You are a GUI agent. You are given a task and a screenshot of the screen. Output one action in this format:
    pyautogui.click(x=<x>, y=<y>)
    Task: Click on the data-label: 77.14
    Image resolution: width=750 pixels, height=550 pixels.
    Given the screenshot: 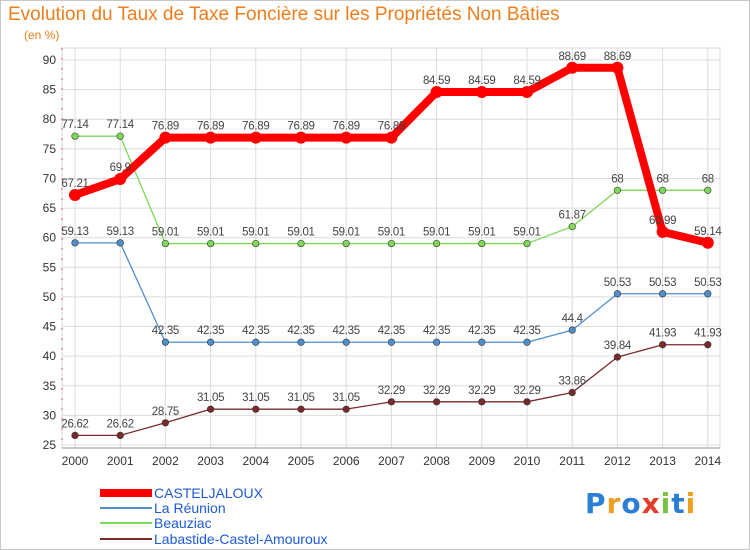 What is the action you would take?
    pyautogui.click(x=121, y=125)
    